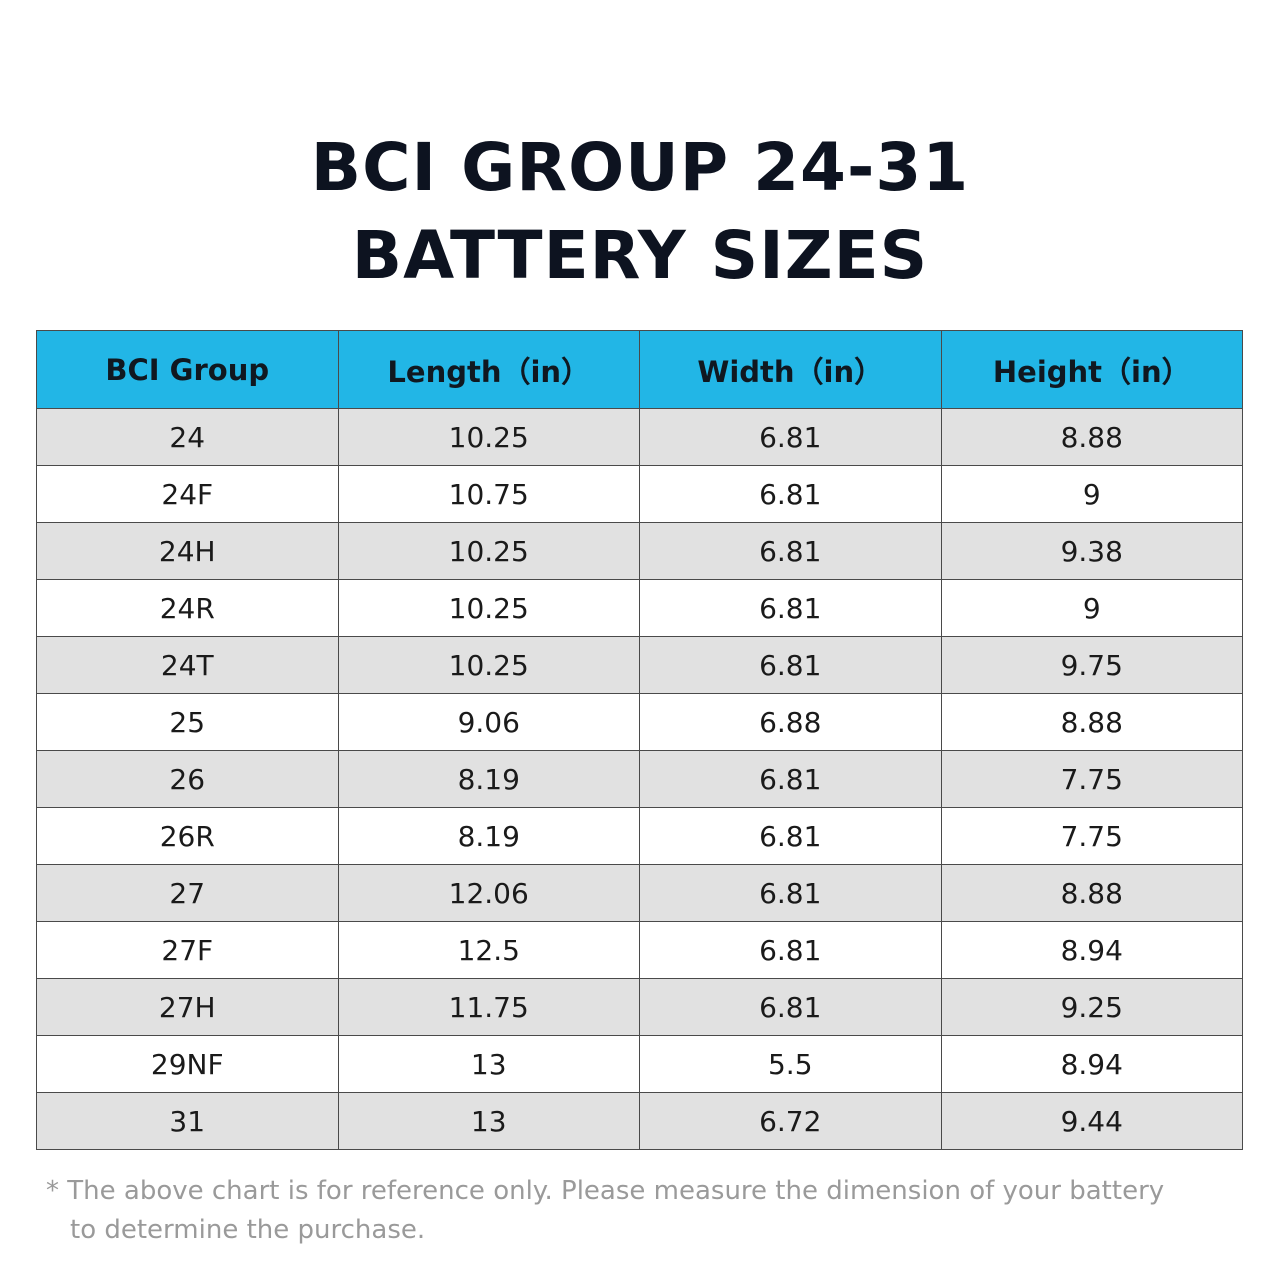 This screenshot has width=1280, height=1280. What do you see at coordinates (640, 167) in the screenshot?
I see `title-line-1: BCI GROUP 24-31` at bounding box center [640, 167].